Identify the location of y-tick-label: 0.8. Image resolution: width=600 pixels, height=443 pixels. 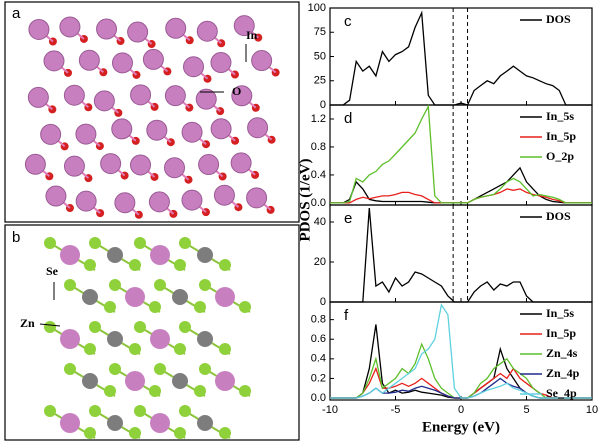
(318, 320).